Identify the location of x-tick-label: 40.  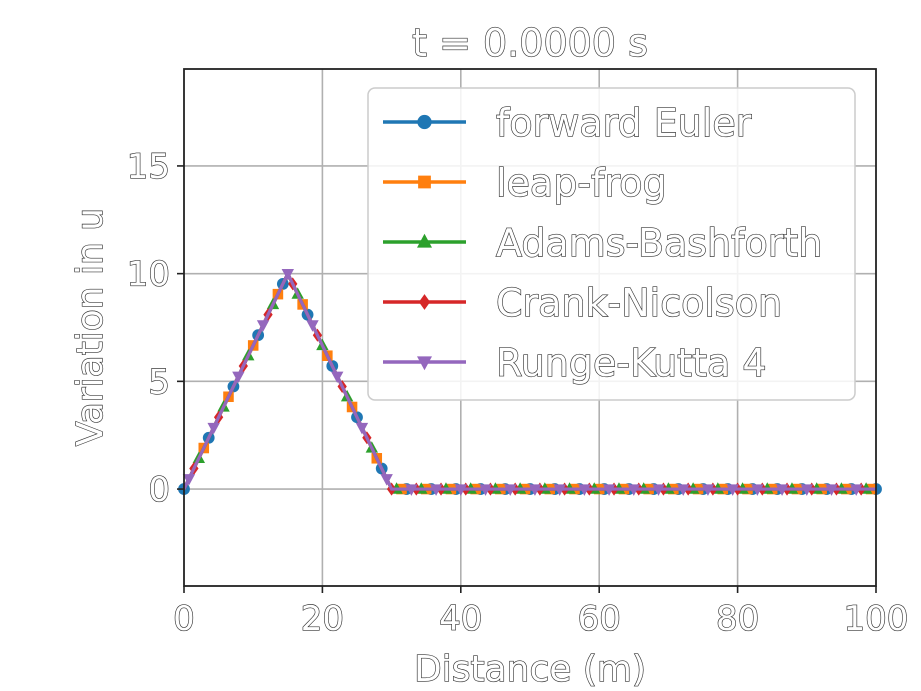
(460, 619).